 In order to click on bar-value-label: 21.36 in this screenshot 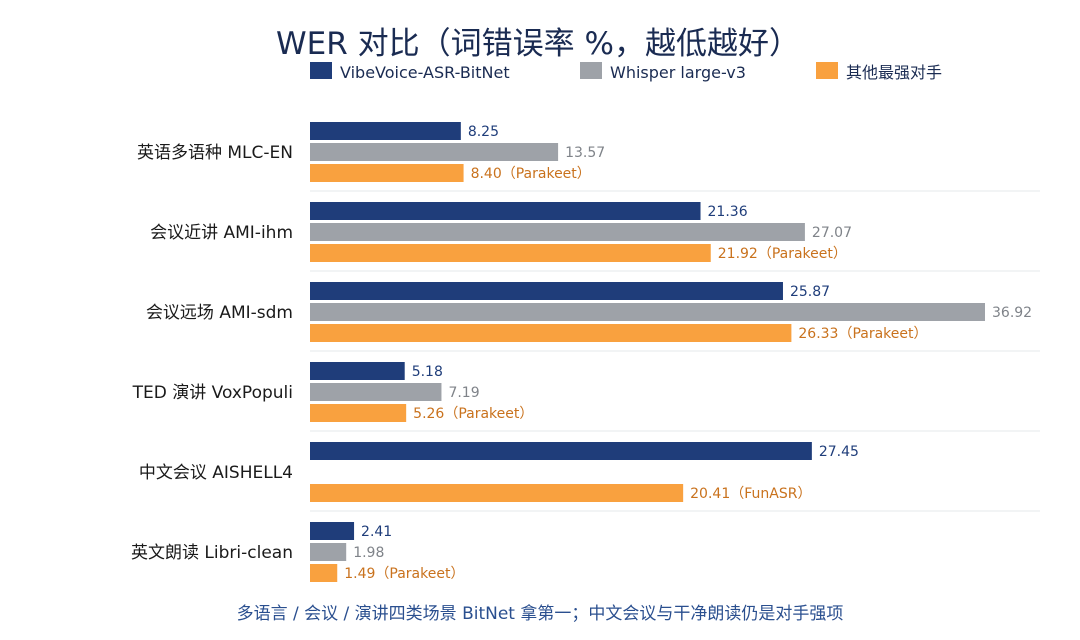, I will do `click(728, 212)`.